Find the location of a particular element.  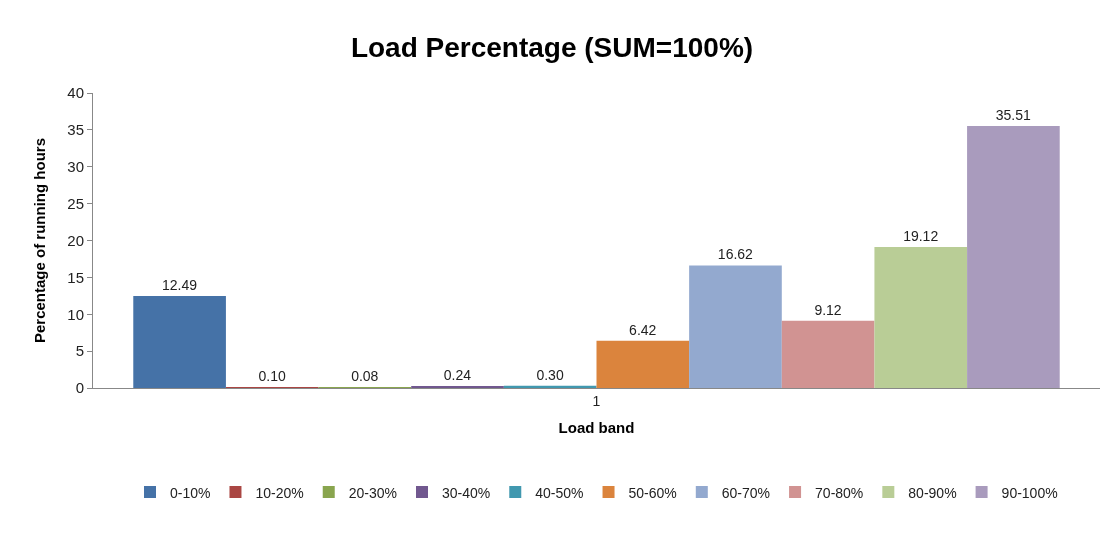

data-label: 9.12 is located at coordinates (828, 309).